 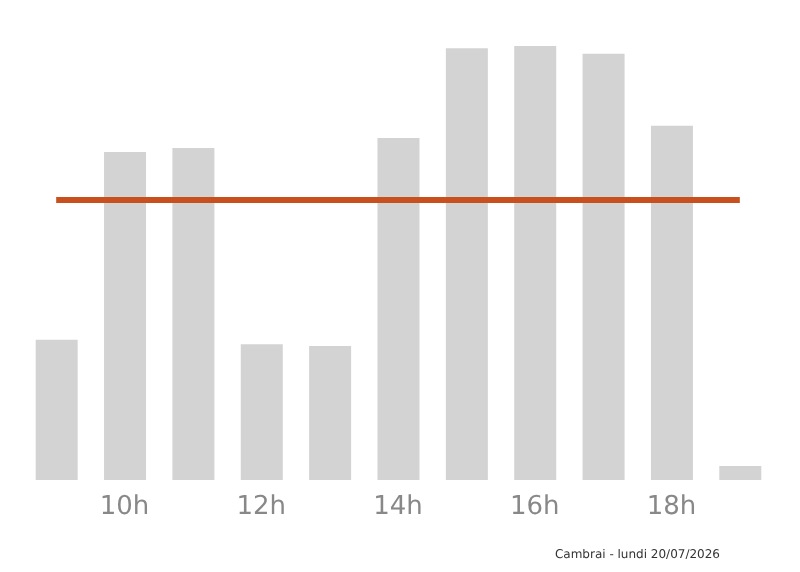 What do you see at coordinates (534, 507) in the screenshot?
I see `x-tick-label: 16h` at bounding box center [534, 507].